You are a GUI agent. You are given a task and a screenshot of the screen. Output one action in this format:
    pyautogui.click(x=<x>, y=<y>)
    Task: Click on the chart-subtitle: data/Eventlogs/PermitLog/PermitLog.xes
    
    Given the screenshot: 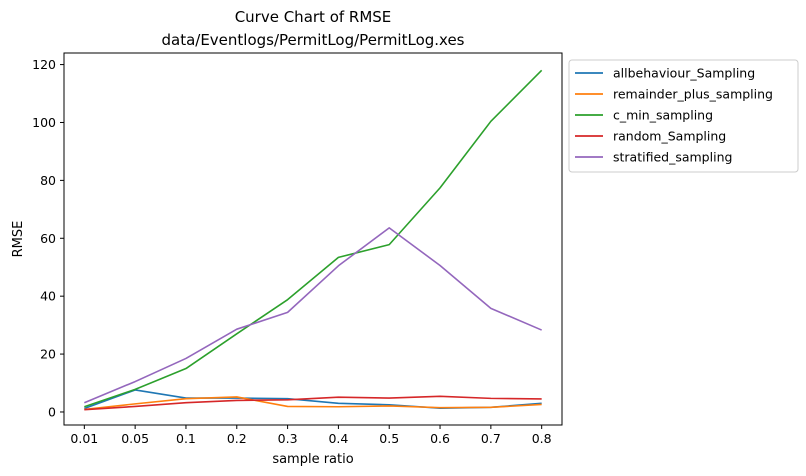 What is the action you would take?
    pyautogui.click(x=312, y=40)
    